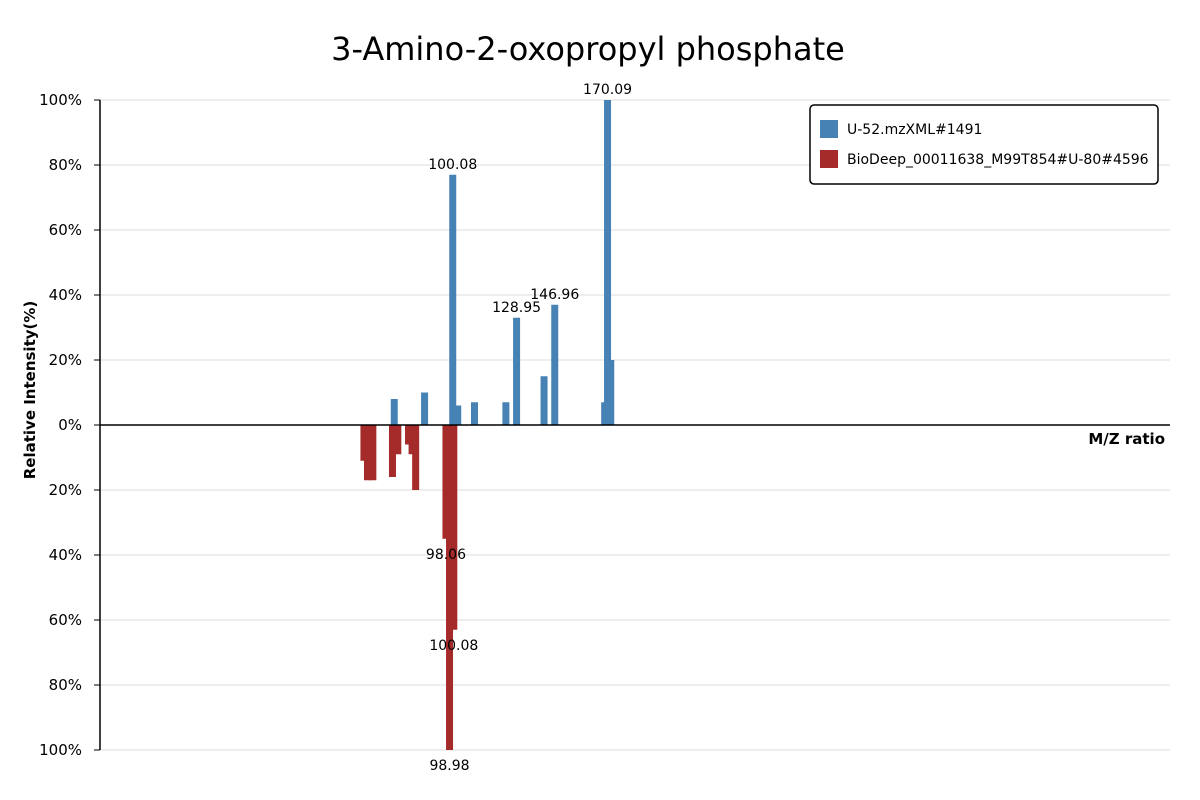 Image resolution: width=1200 pixels, height=800 pixels. What do you see at coordinates (829, 129) in the screenshot?
I see `legend-swatch-query` at bounding box center [829, 129].